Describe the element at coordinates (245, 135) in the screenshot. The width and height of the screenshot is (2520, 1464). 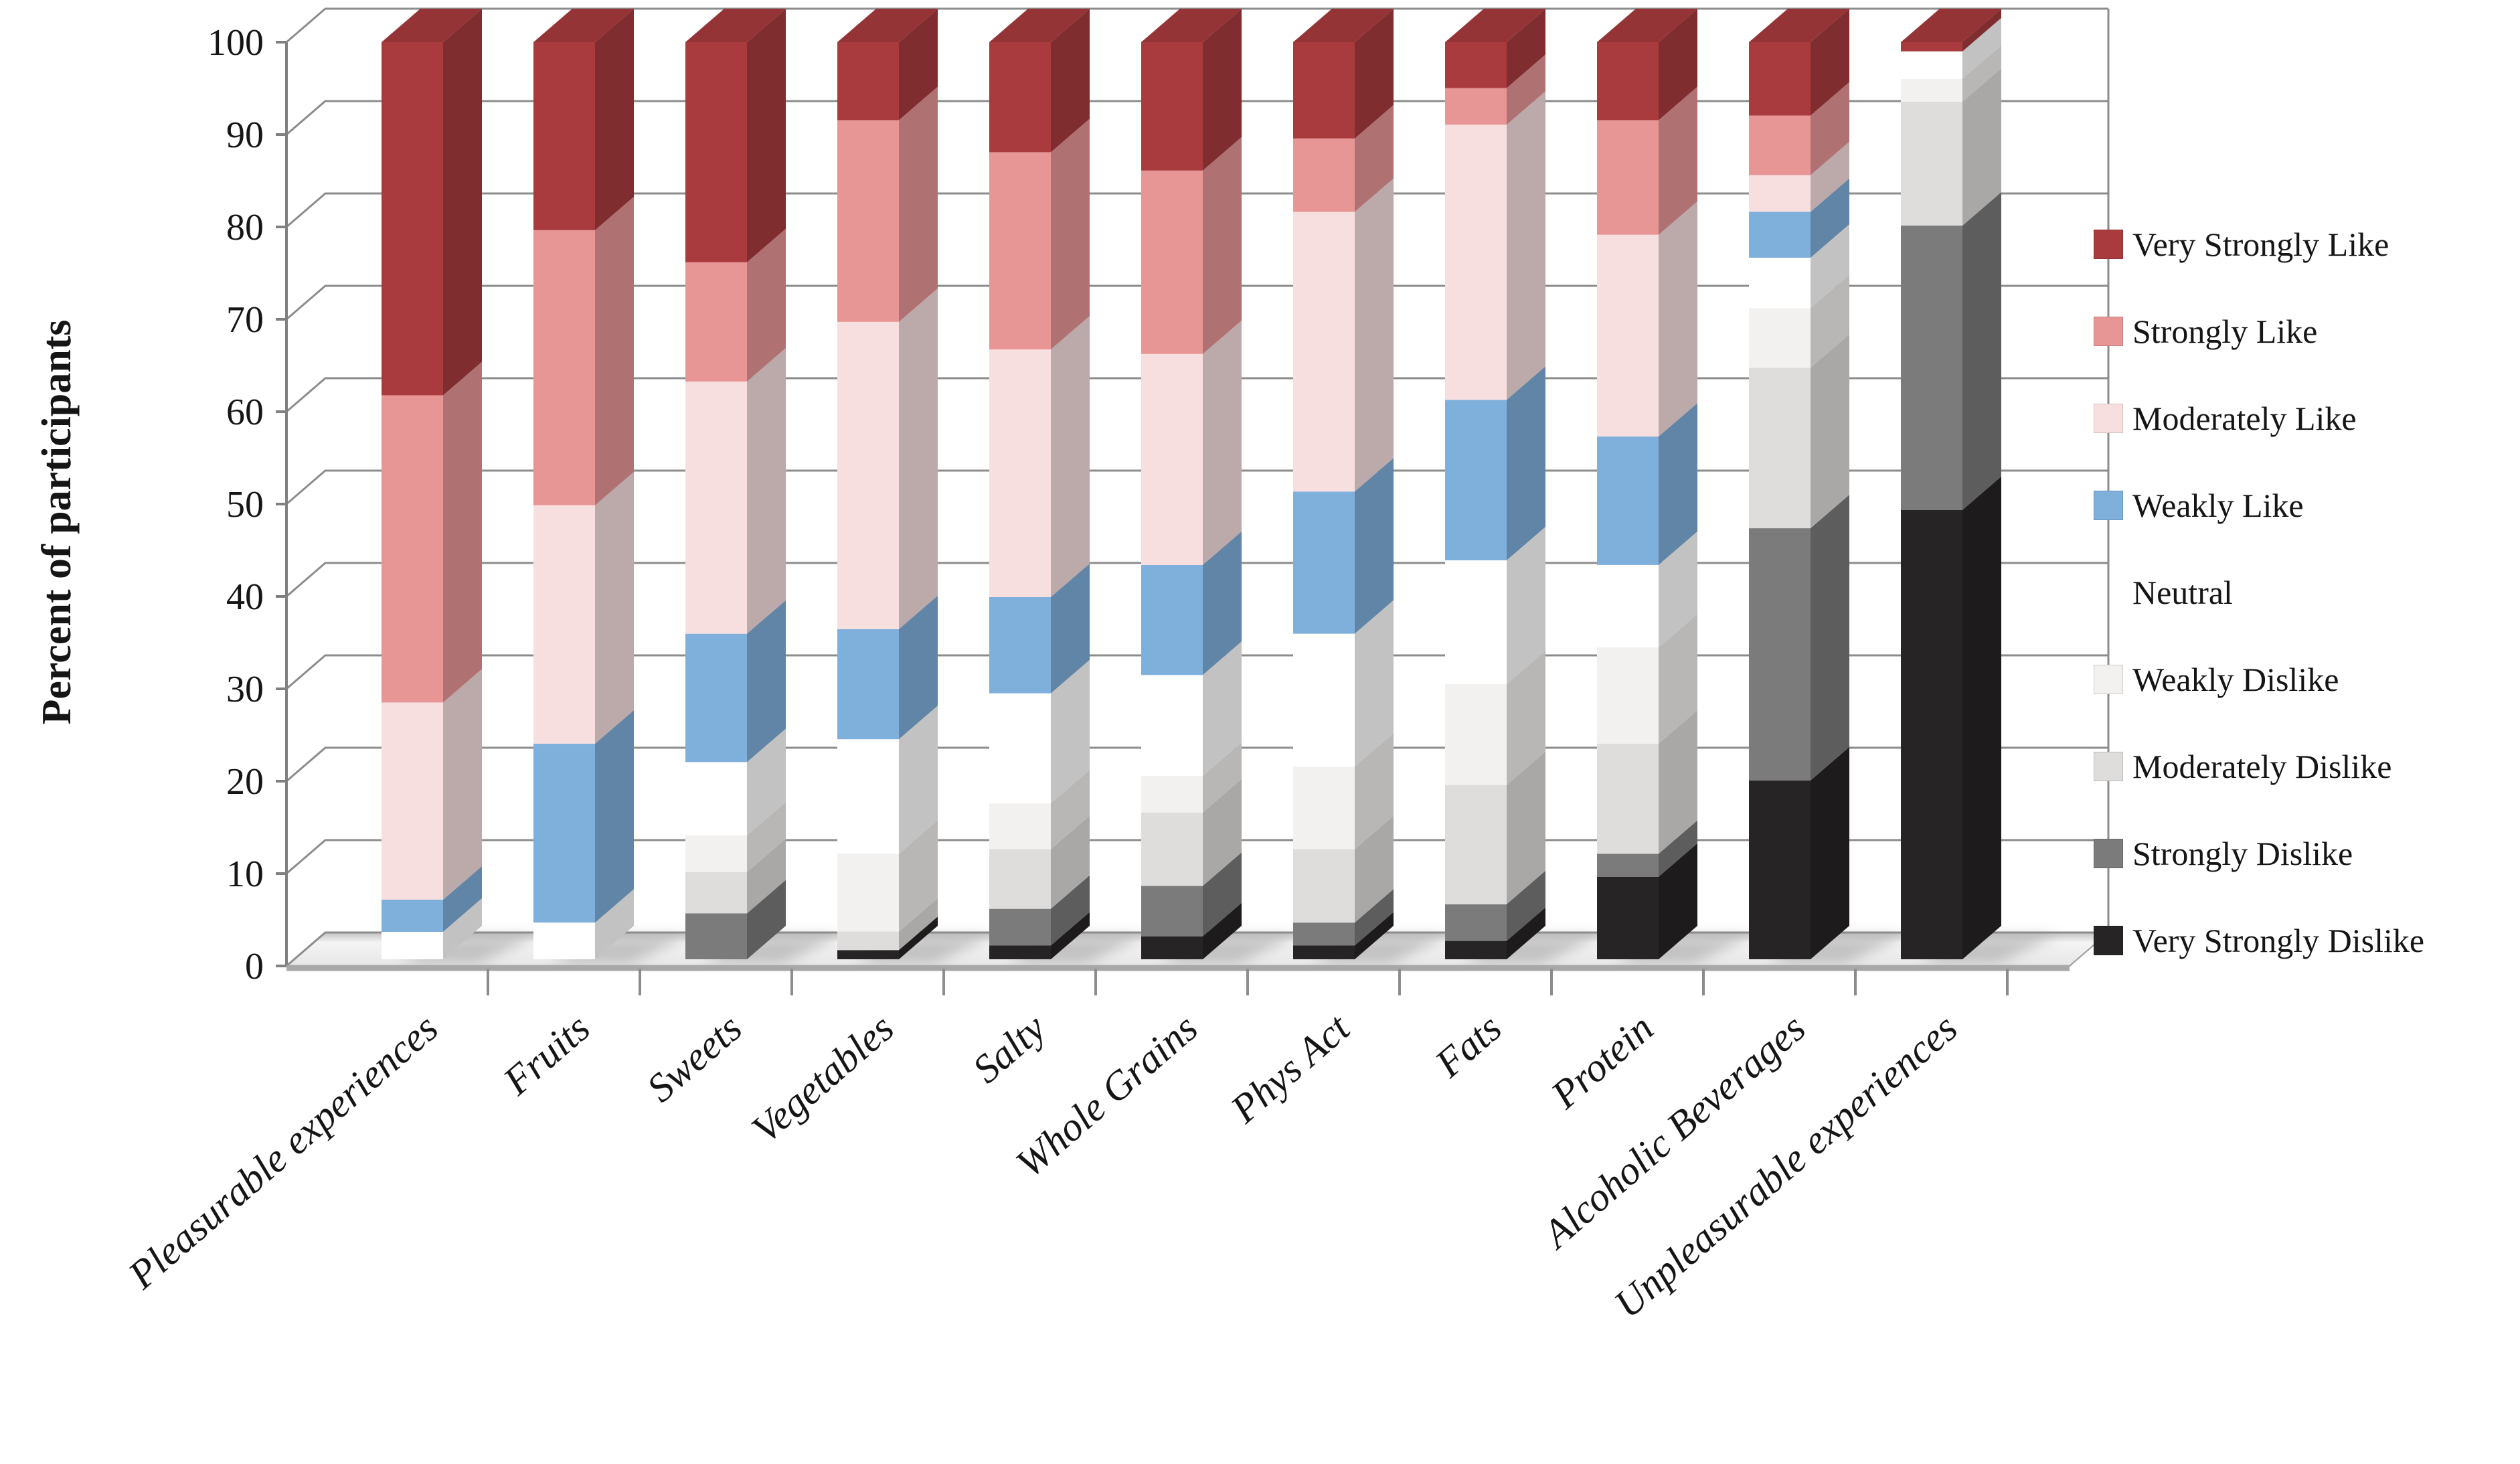
I see `y-tick-label: 90` at that location.